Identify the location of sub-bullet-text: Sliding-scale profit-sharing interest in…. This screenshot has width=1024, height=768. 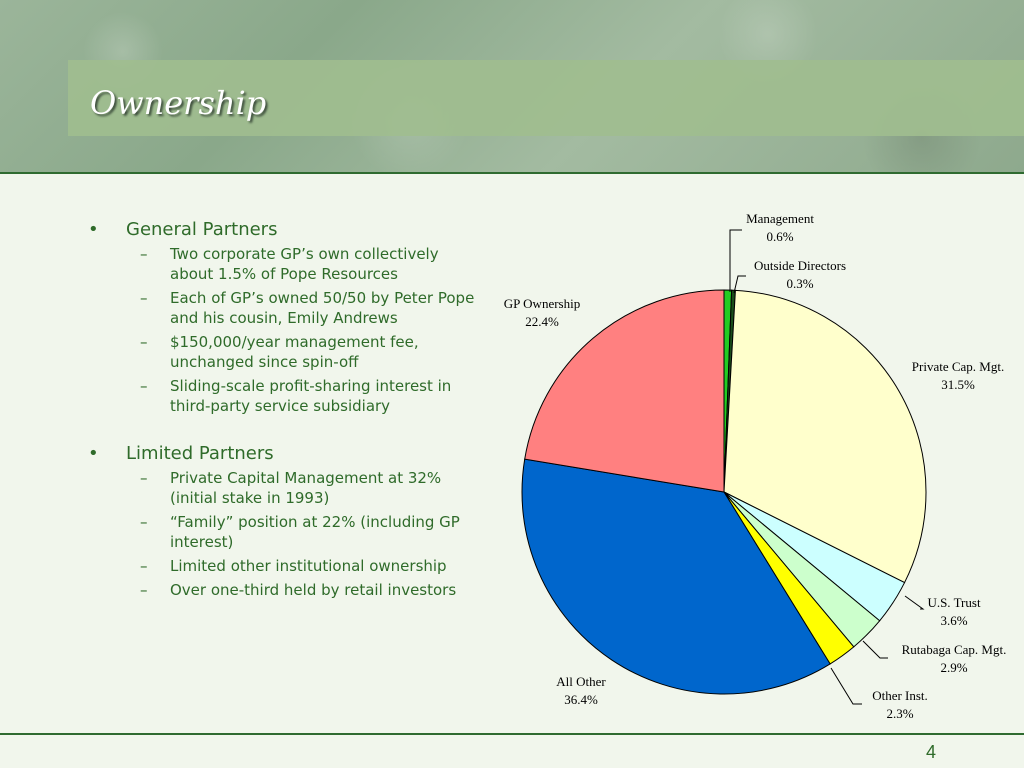
(311, 396).